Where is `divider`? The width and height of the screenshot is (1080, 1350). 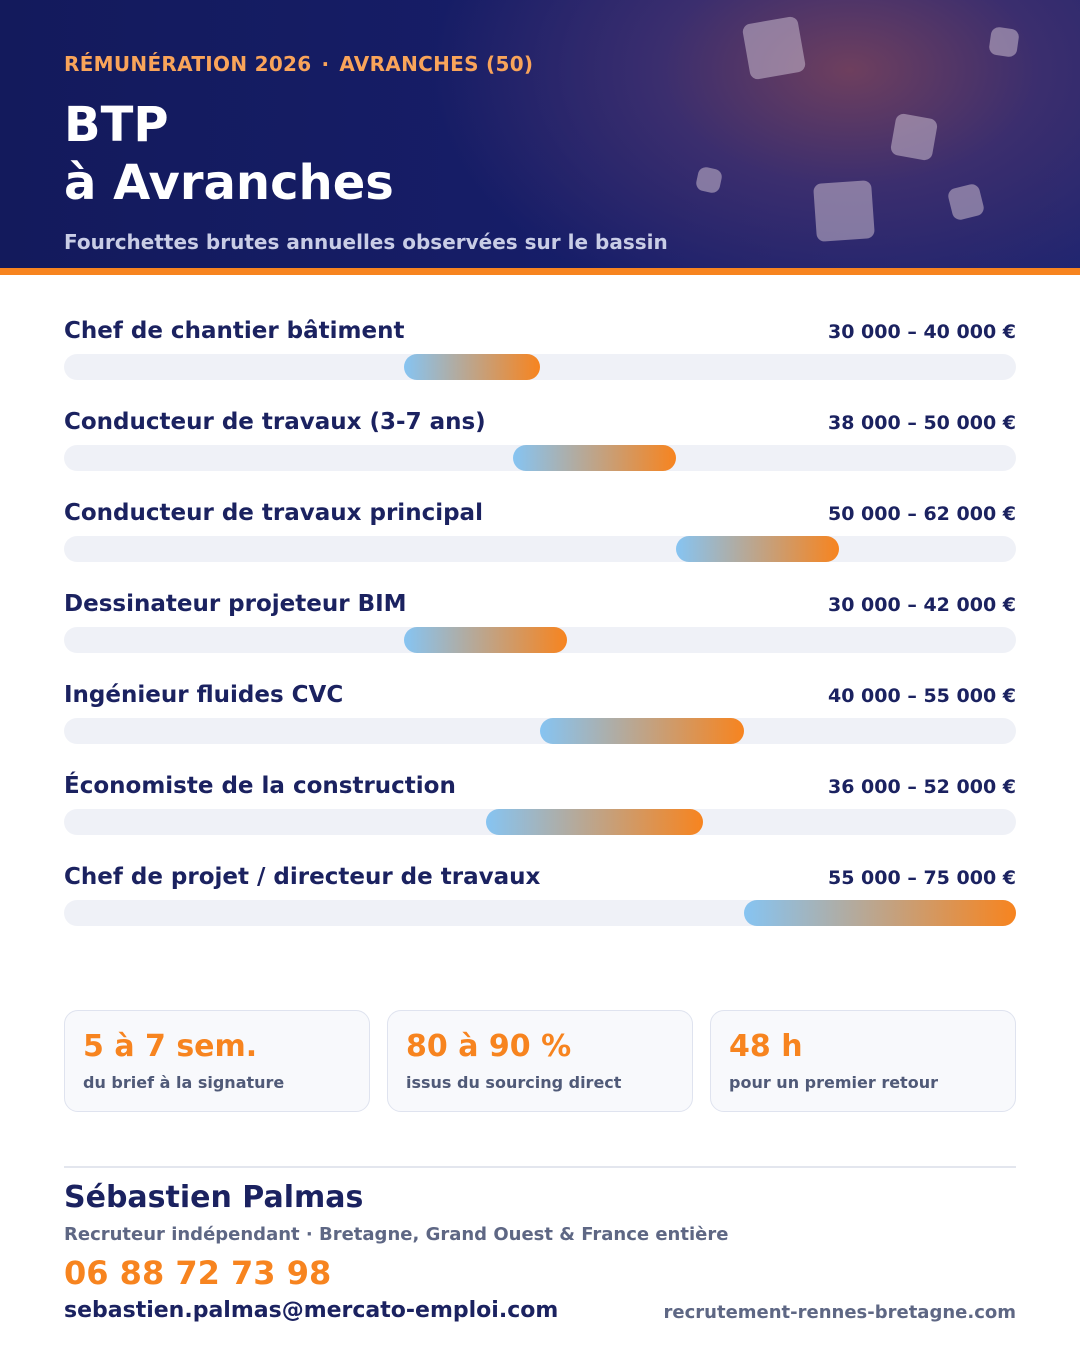
divider is located at coordinates (540, 1167).